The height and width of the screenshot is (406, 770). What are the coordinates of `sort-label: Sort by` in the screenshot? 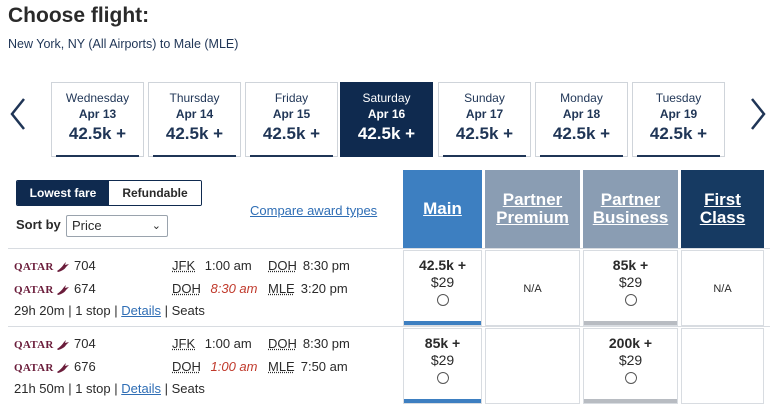 It's located at (38, 224).